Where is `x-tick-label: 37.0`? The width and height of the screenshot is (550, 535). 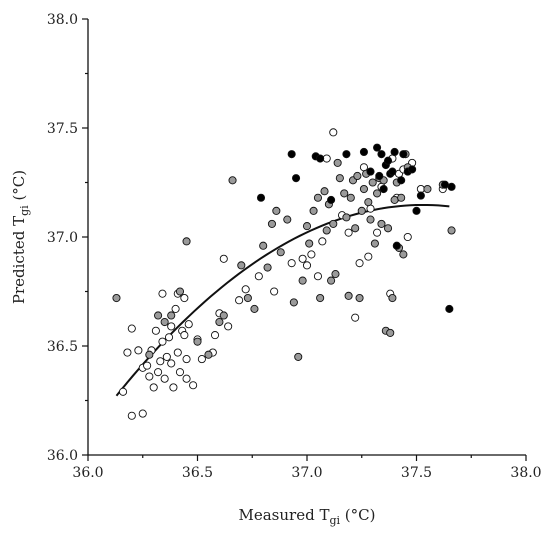
x-tick-label: 37.0 is located at coordinates (306, 473).